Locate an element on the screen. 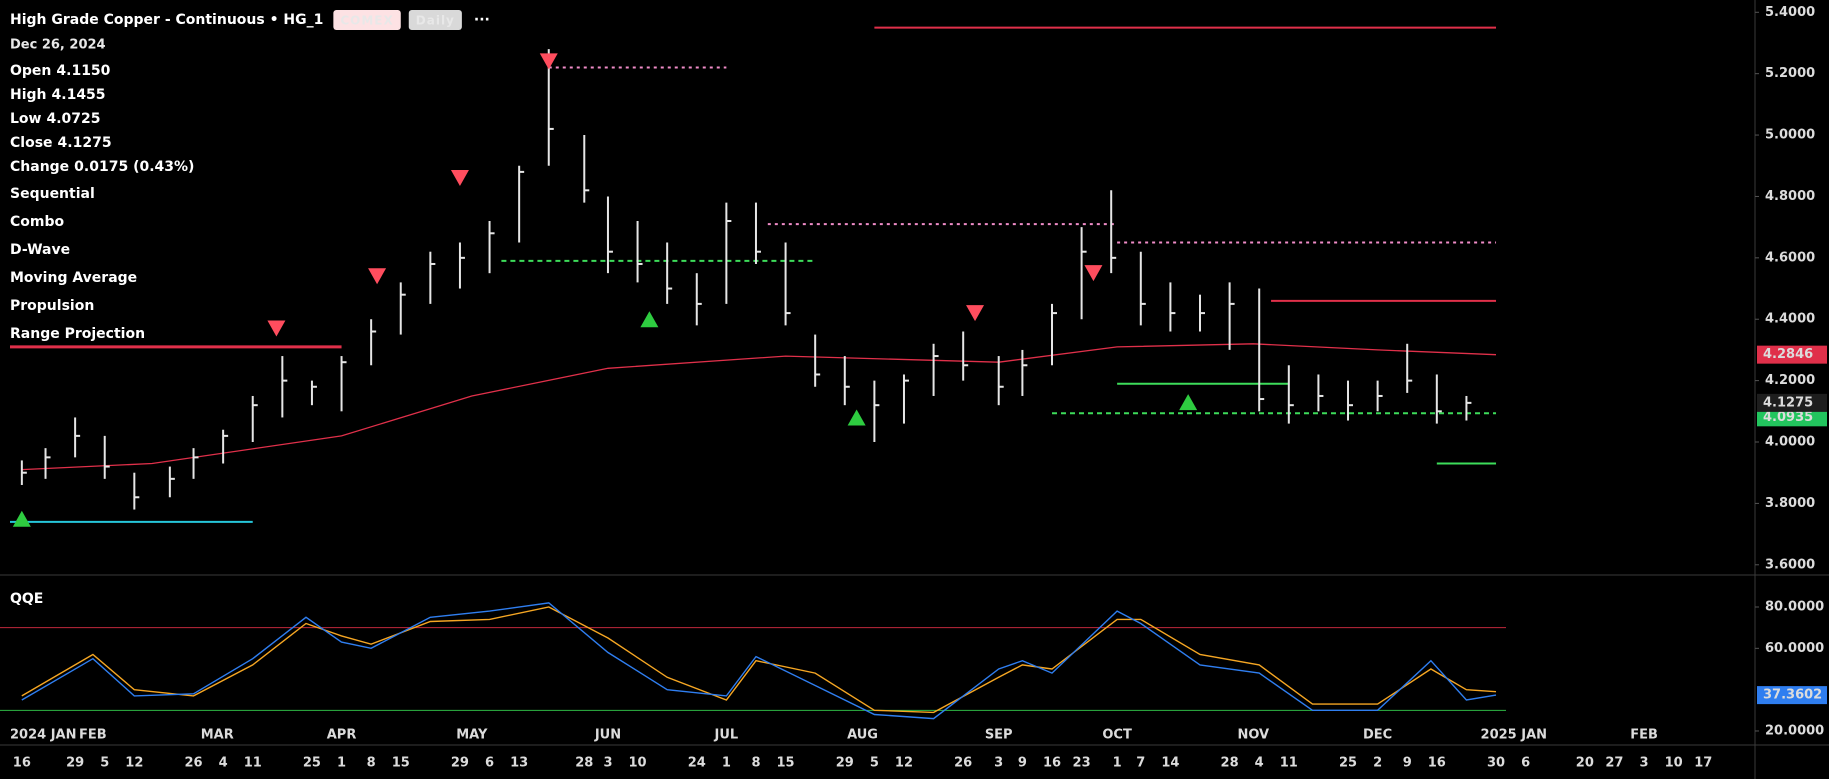 Image resolution: width=1829 pixels, height=779 pixels. x-tick-label: 27 is located at coordinates (1614, 763).